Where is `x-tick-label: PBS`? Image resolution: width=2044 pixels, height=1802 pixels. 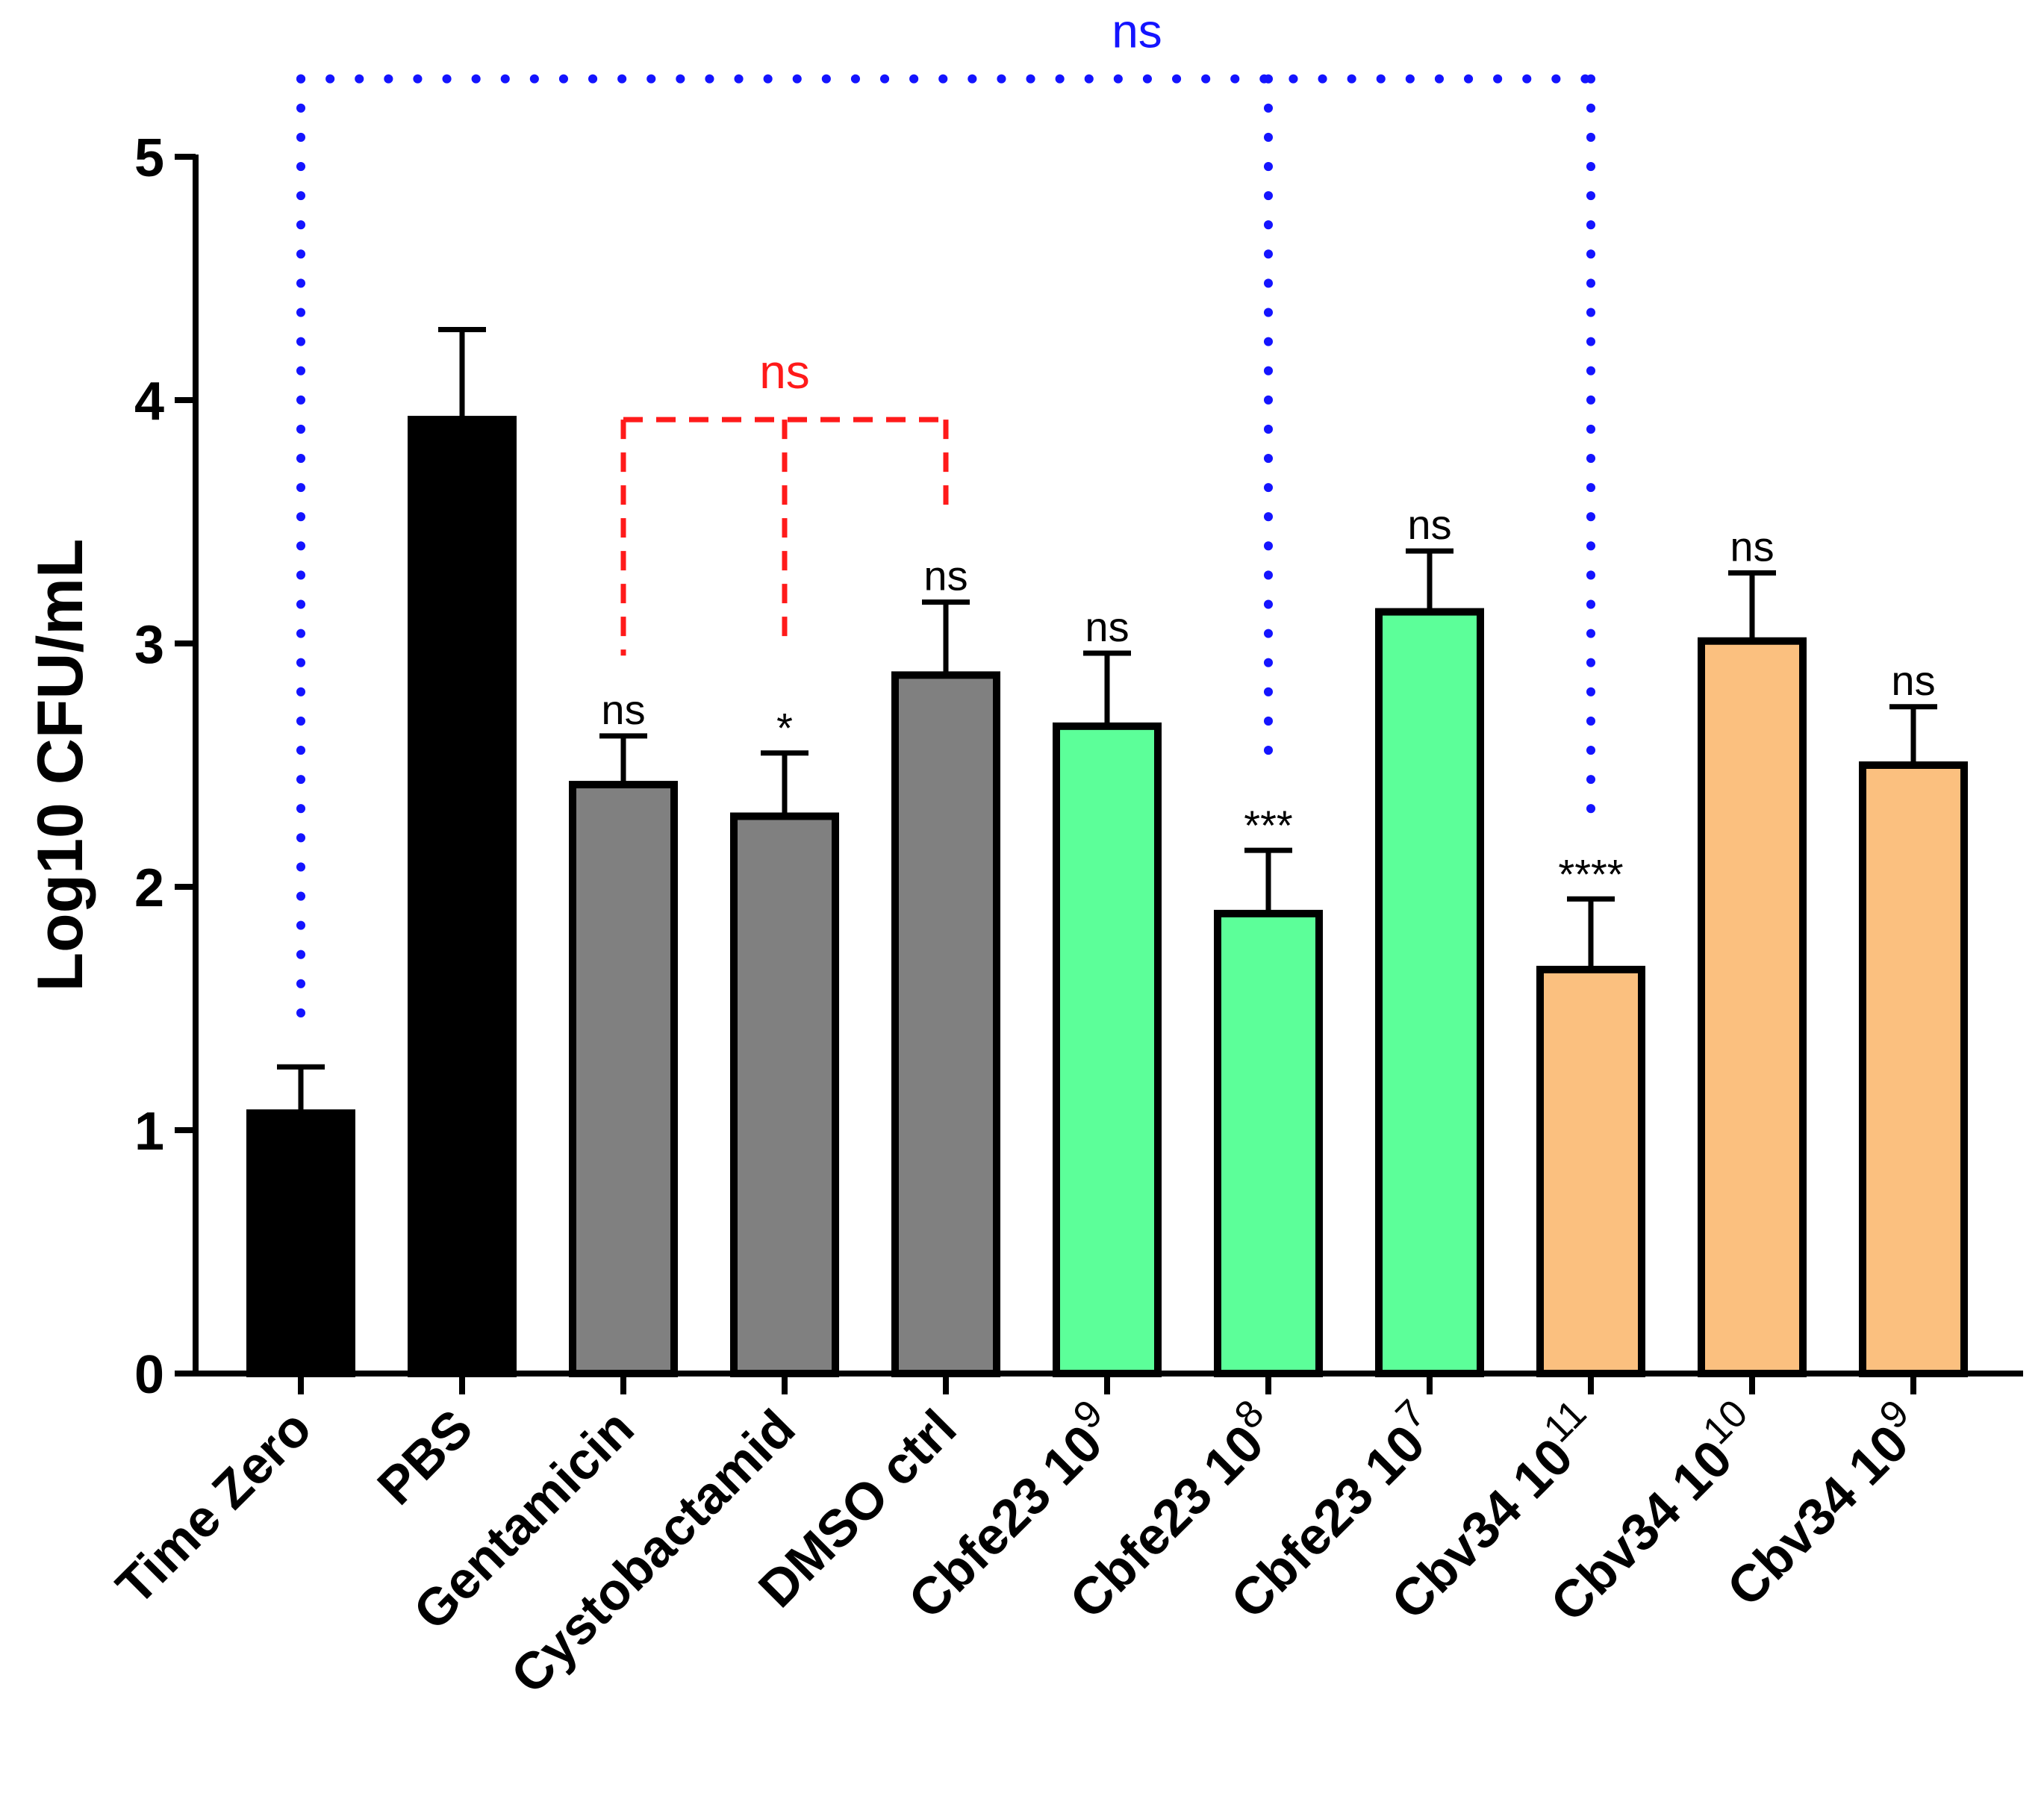 x-tick-label: PBS is located at coordinates (425, 1456).